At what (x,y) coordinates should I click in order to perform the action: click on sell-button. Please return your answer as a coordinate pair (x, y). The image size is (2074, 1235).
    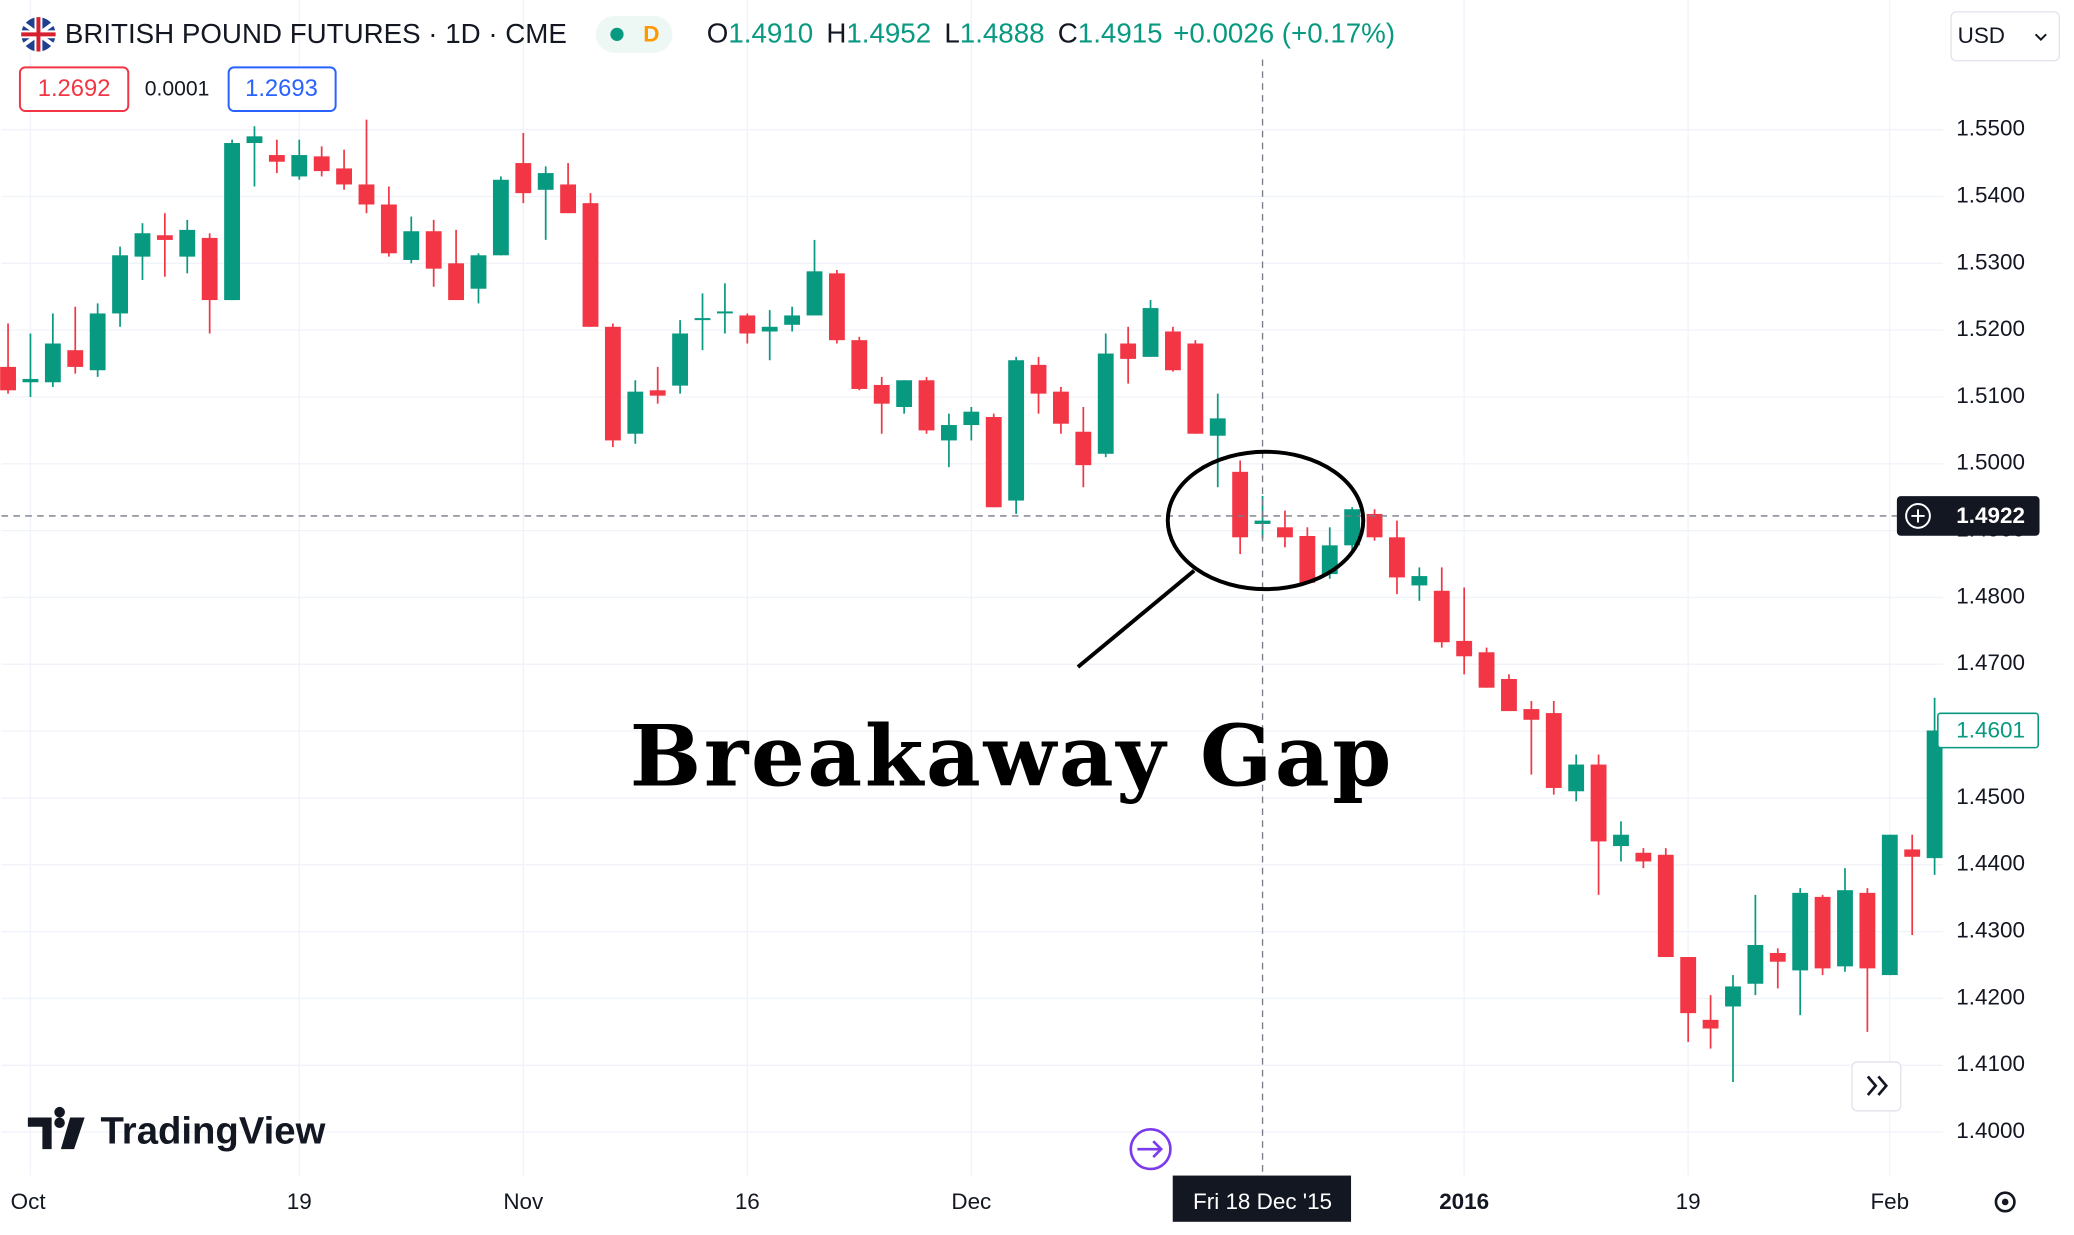
    Looking at the image, I should click on (74, 89).